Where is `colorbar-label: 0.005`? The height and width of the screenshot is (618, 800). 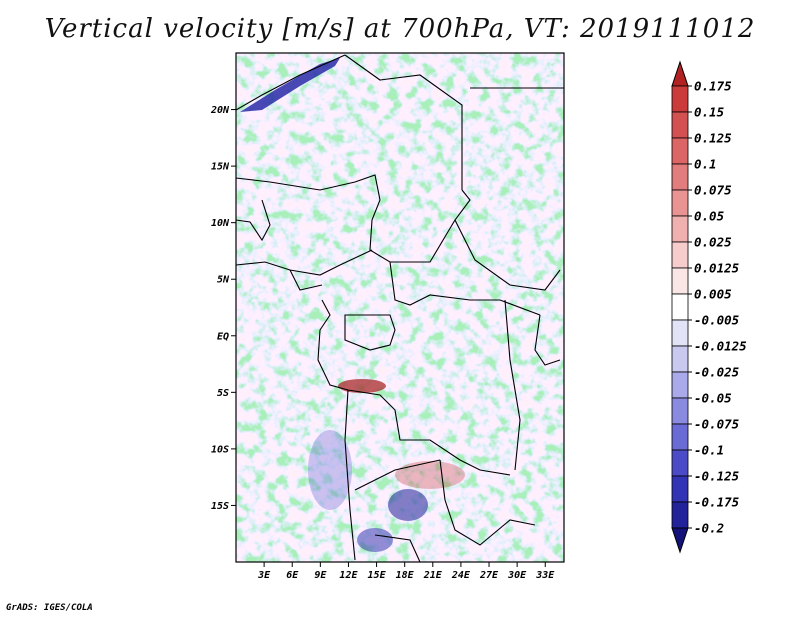 colorbar-label: 0.005 is located at coordinates (713, 294).